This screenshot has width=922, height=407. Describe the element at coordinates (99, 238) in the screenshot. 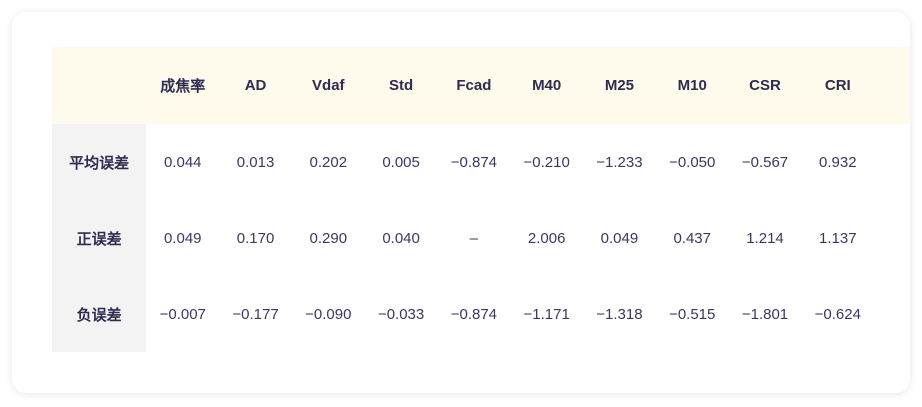

I see `row-label: 正误差` at that location.